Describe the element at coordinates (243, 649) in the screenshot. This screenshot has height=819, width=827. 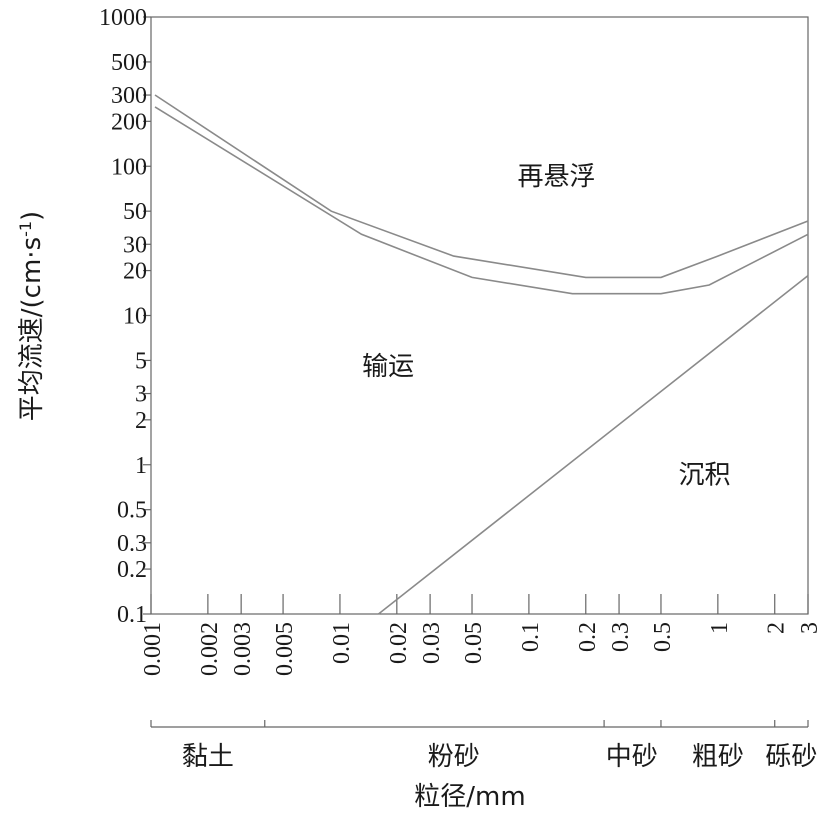
I see `x-tick-label: 0.003` at that location.